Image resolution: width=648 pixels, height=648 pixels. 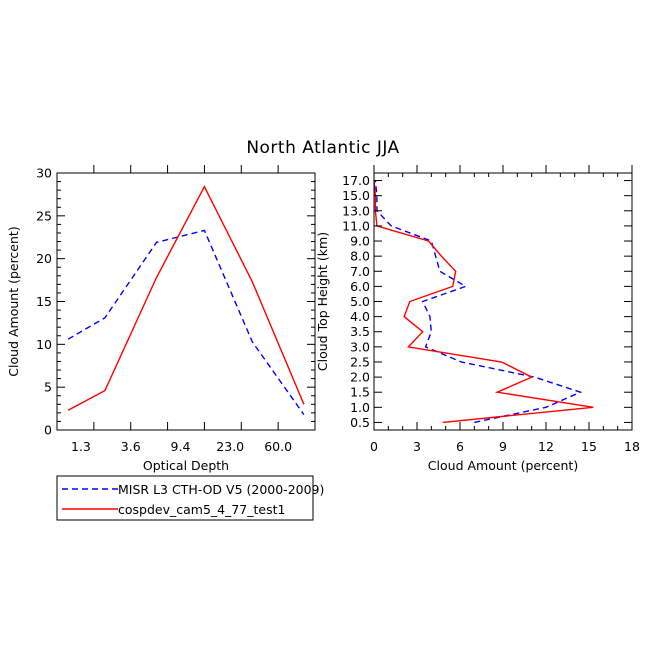 What do you see at coordinates (322, 301) in the screenshot?
I see `right-y-axis-label: Cloud Top Height (km)` at bounding box center [322, 301].